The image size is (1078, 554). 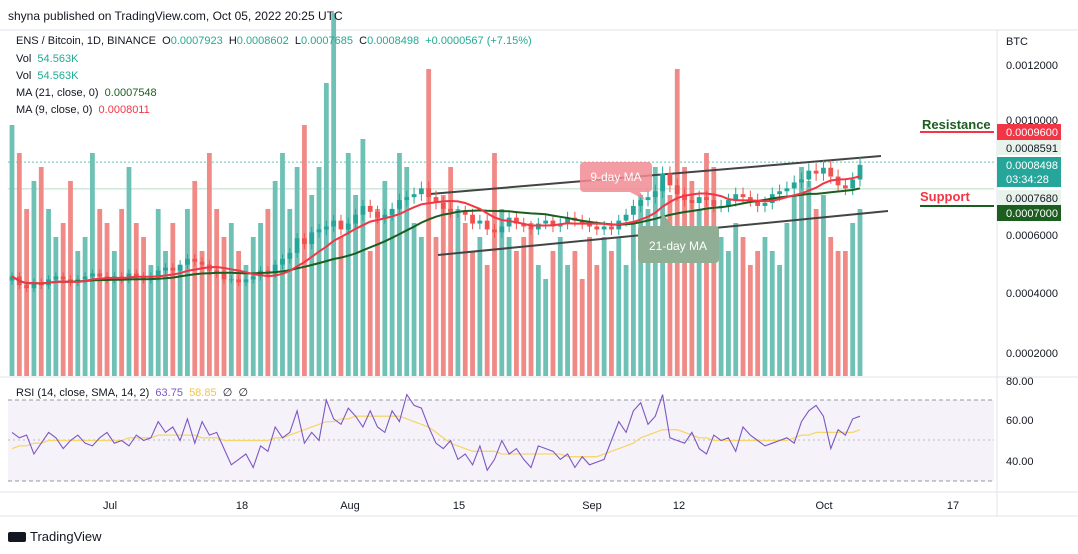 I want to click on rsi-band, so click(x=501, y=440).